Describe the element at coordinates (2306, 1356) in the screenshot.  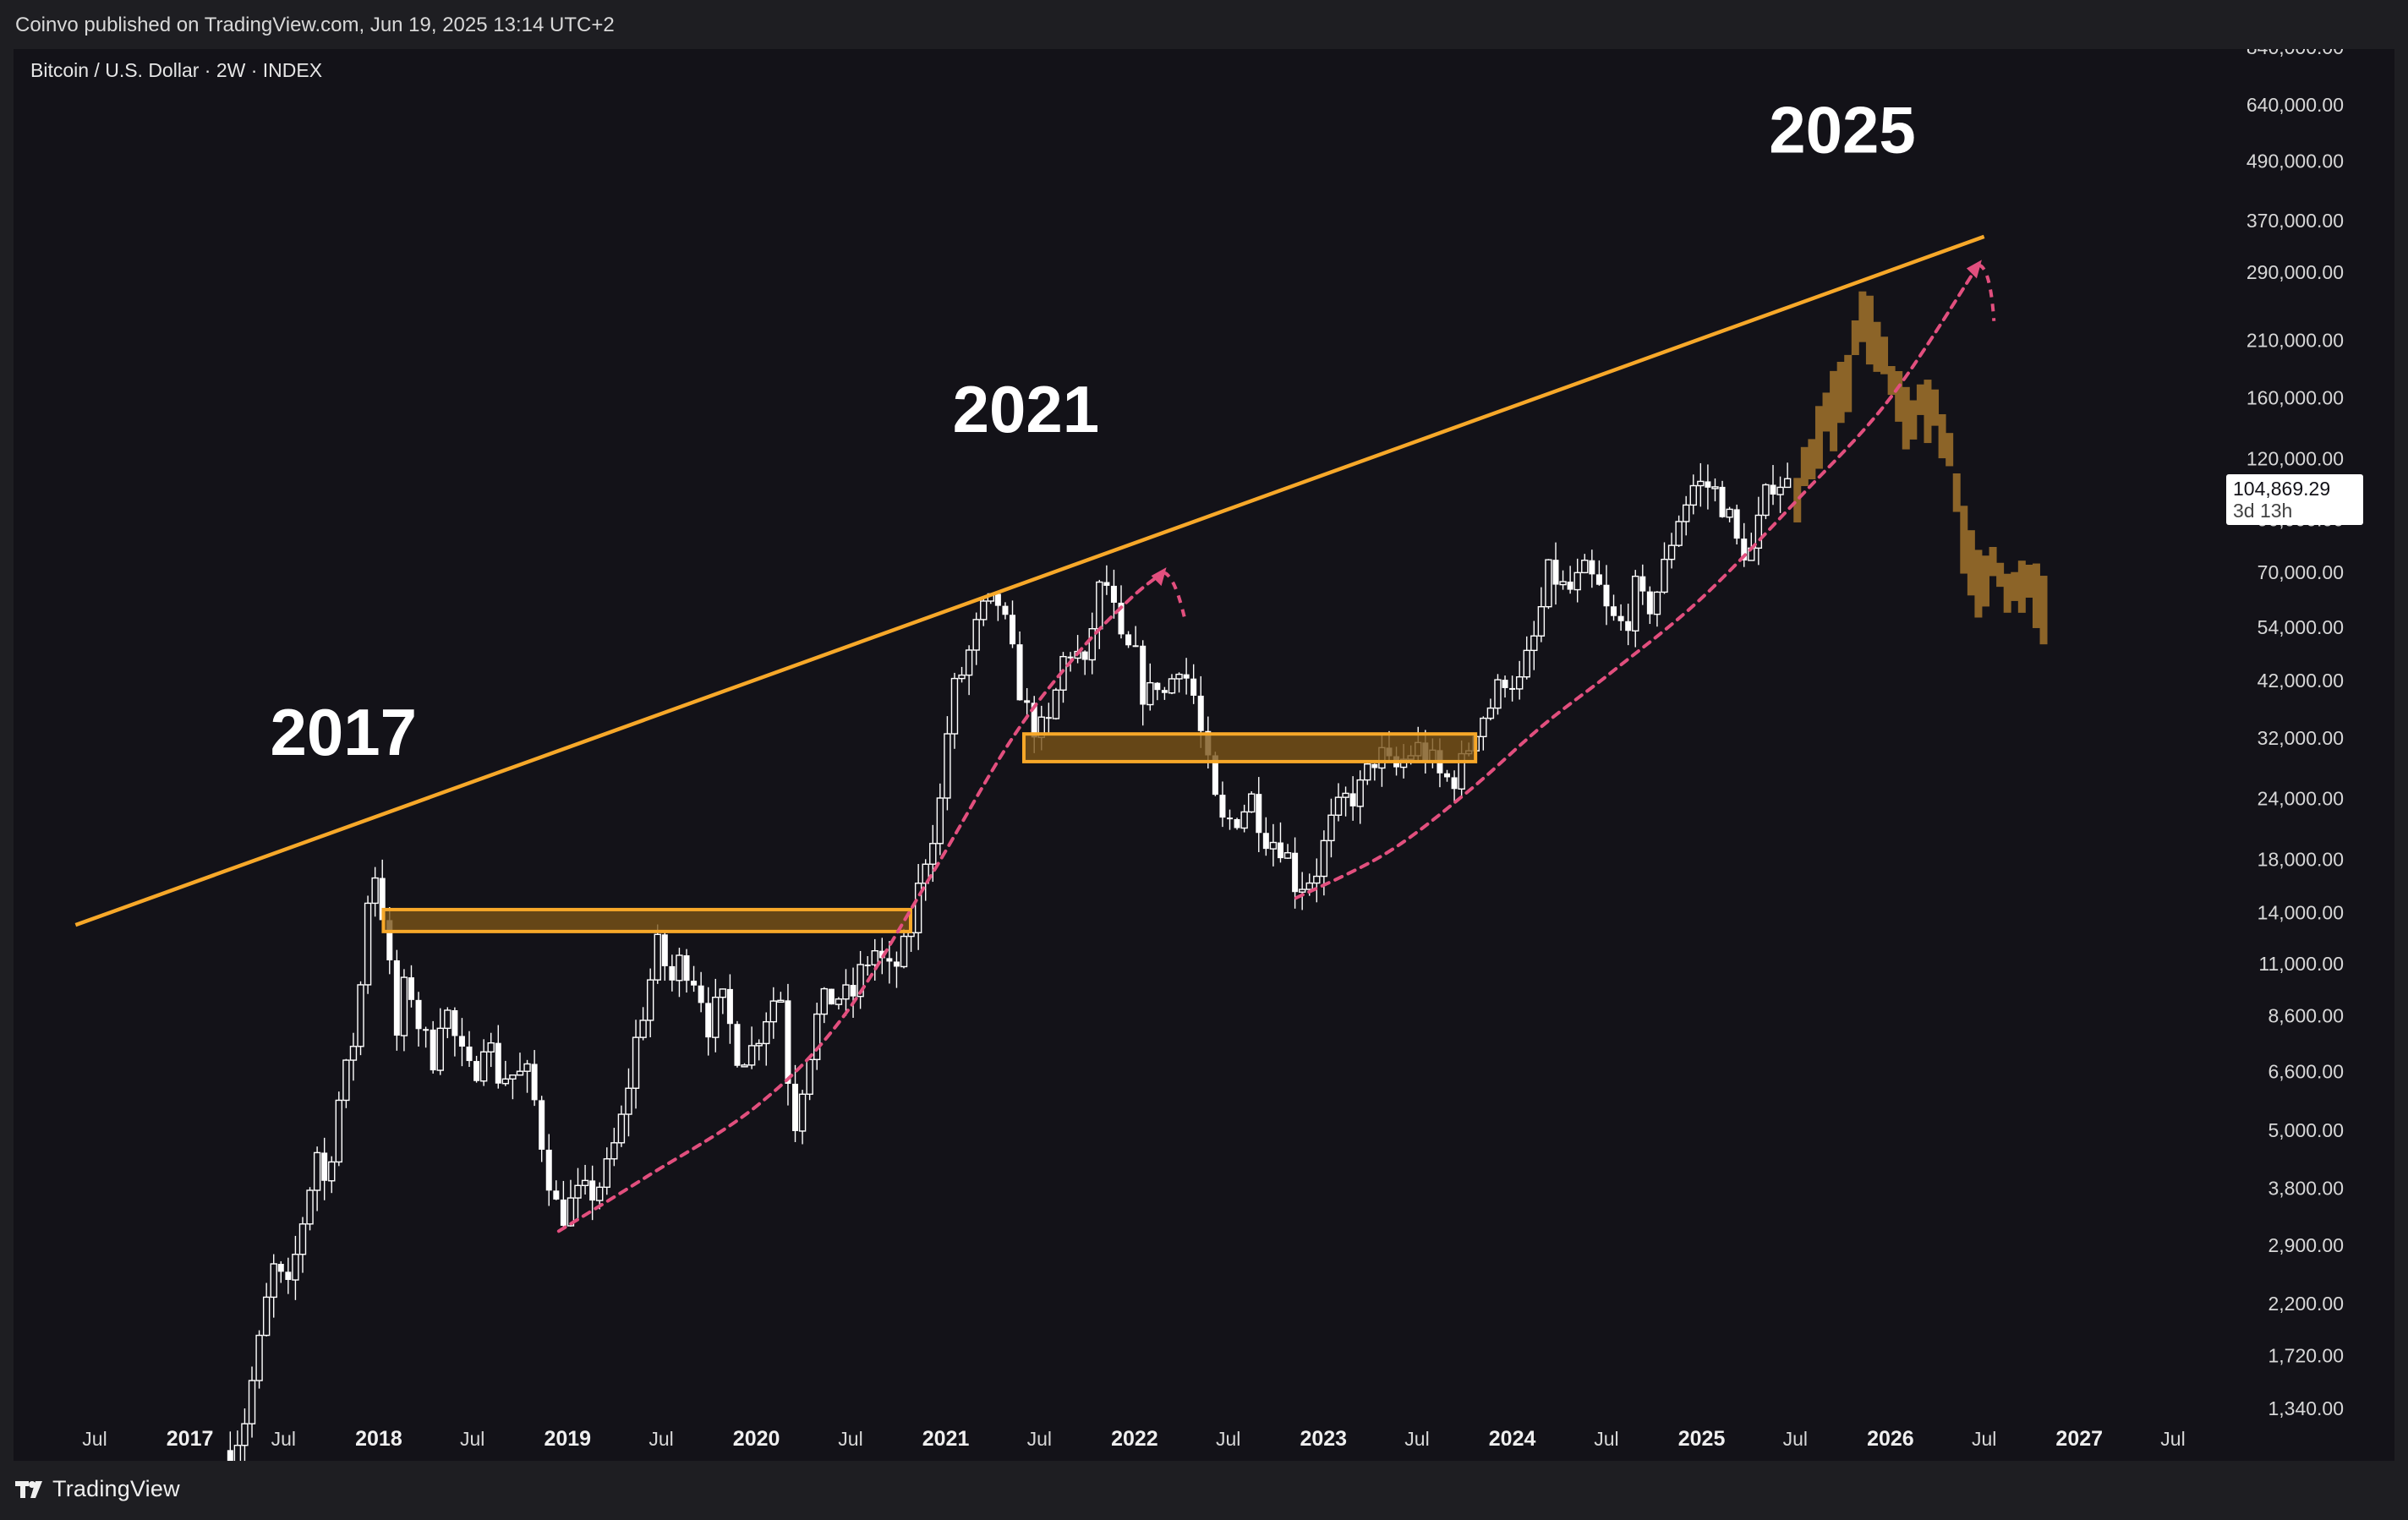
I see `price-axis-label: 1,720.00` at that location.